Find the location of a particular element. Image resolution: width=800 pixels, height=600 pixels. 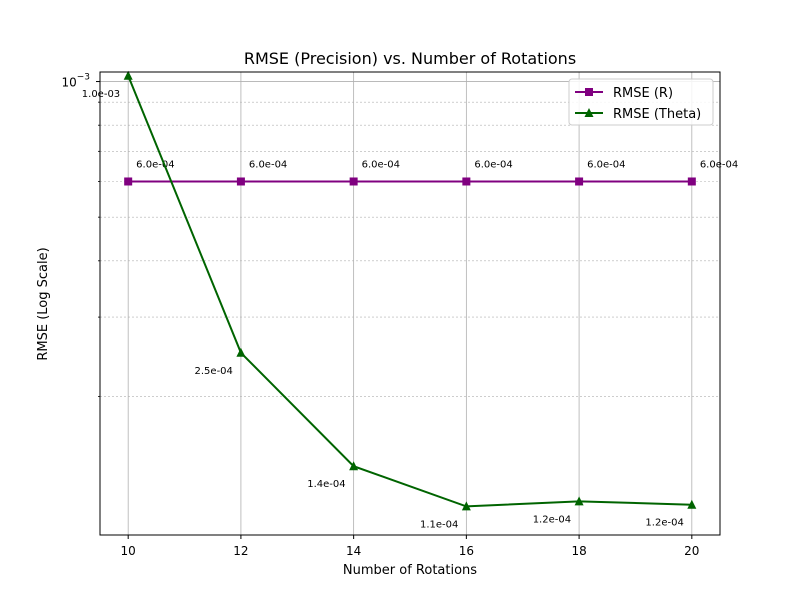

y-axis-label: RMSE (Log Scale) is located at coordinates (43, 303).